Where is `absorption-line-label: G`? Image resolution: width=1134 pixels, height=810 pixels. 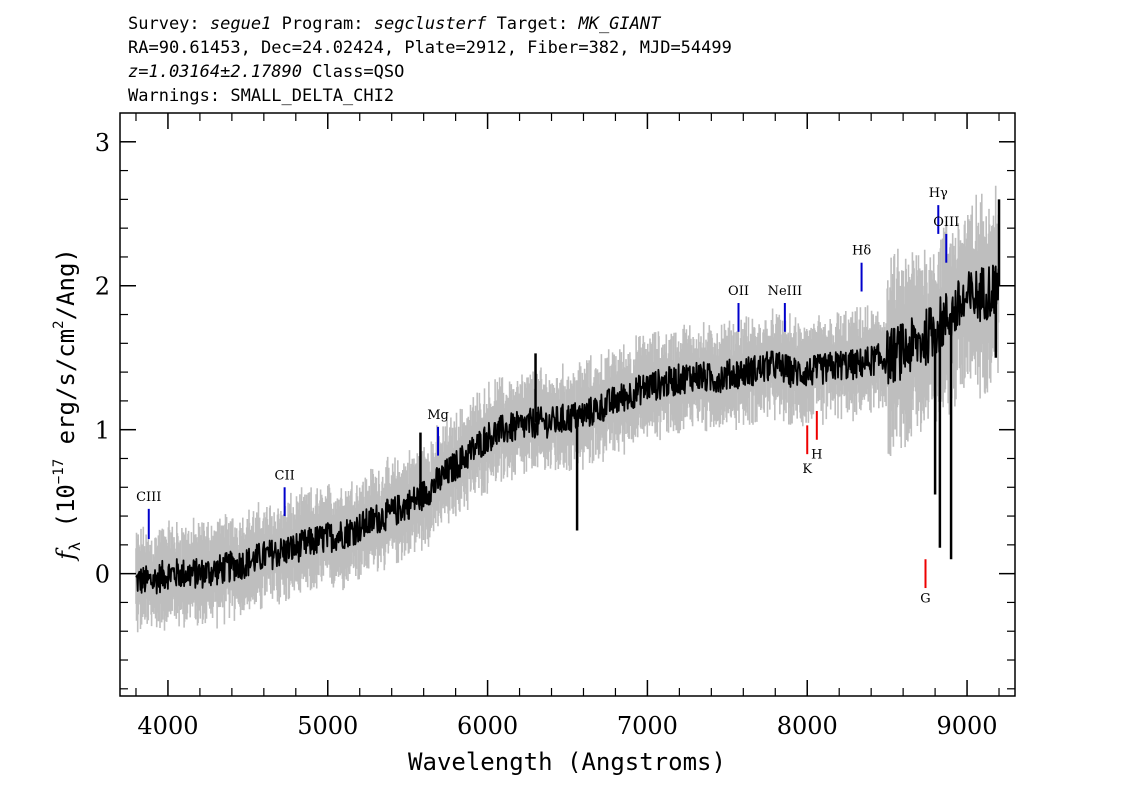
absorption-line-label: G is located at coordinates (925, 598).